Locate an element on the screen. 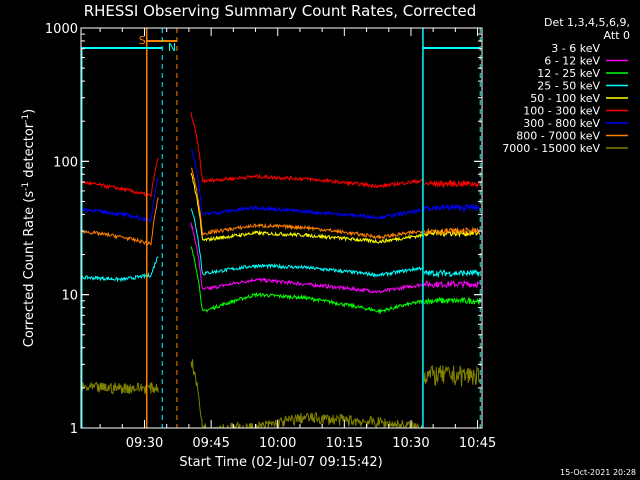 The image size is (640, 480). x-tick-label: 10:45 is located at coordinates (477, 443).